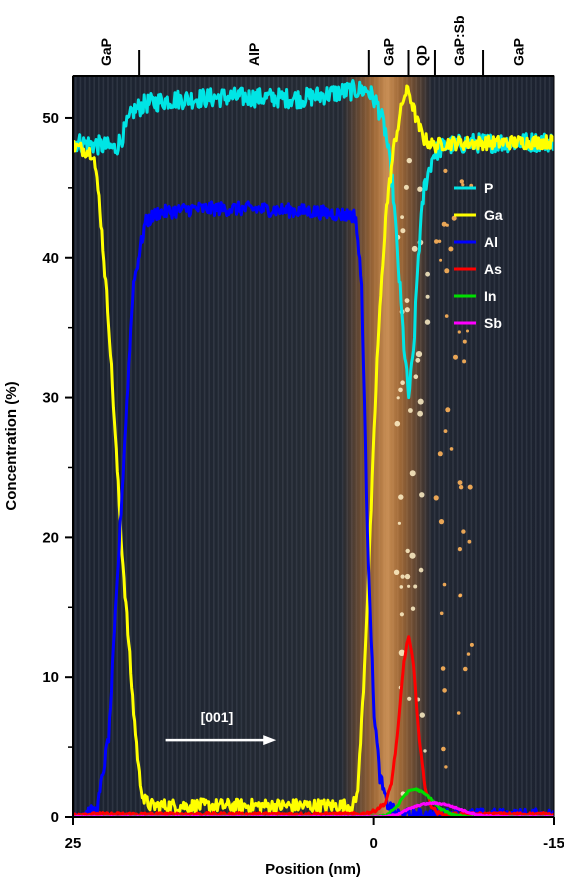  I want to click on y-tick-label: 30, so click(50, 398).